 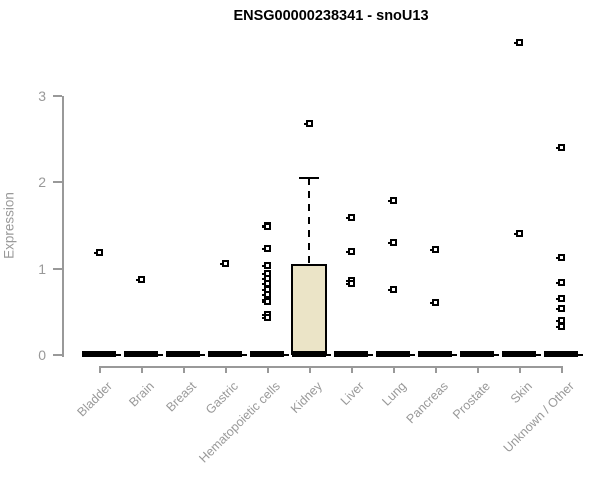 I want to click on y-tick-label: 0, so click(x=42, y=355).